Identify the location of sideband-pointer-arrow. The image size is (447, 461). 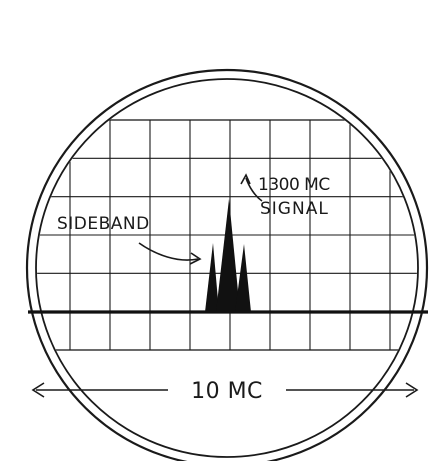
(168, 251).